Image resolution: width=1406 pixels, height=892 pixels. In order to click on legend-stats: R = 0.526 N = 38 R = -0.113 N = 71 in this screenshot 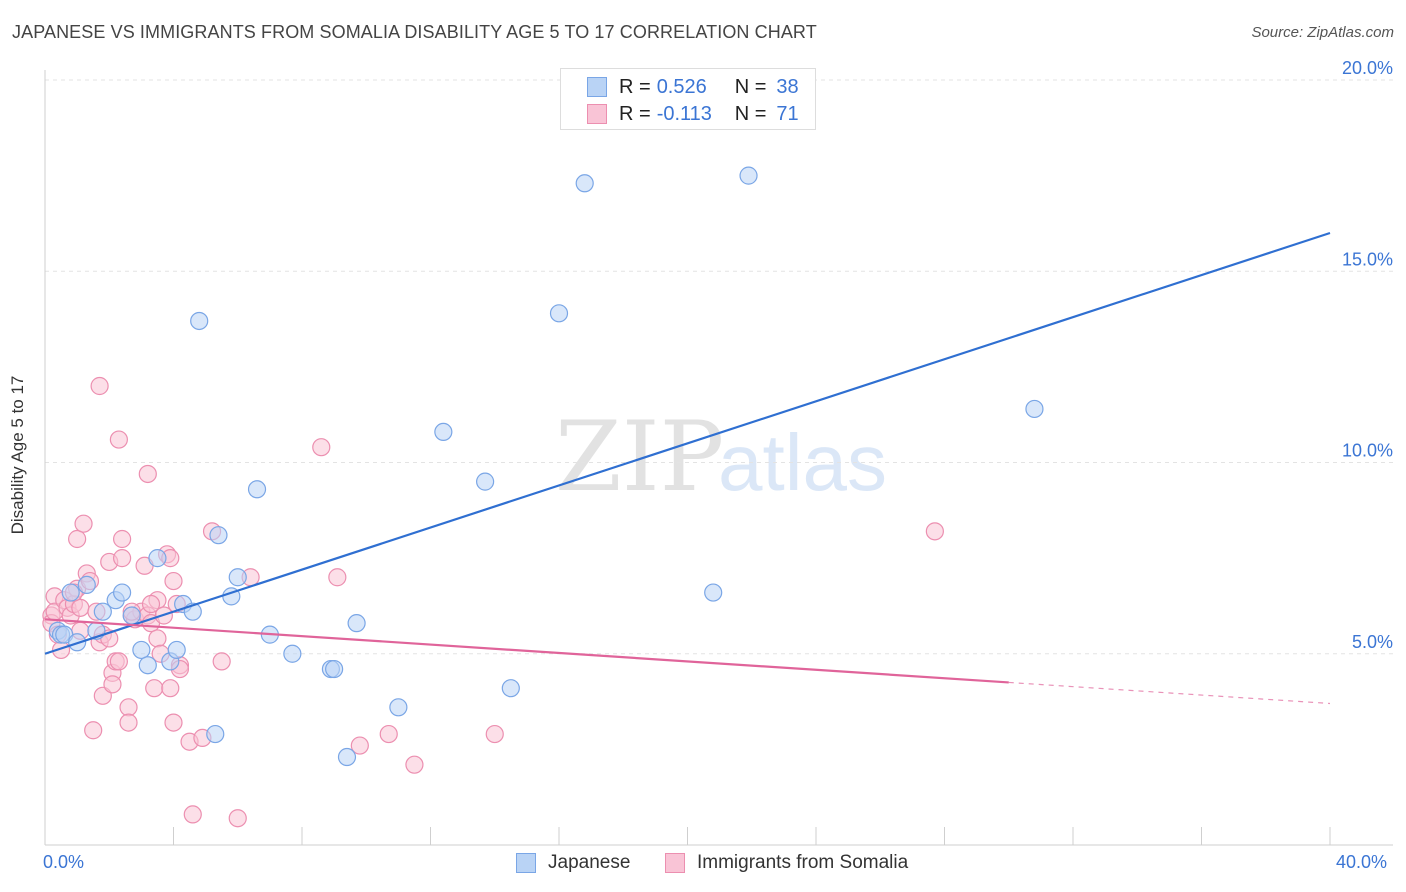, I will do `click(688, 99)`.